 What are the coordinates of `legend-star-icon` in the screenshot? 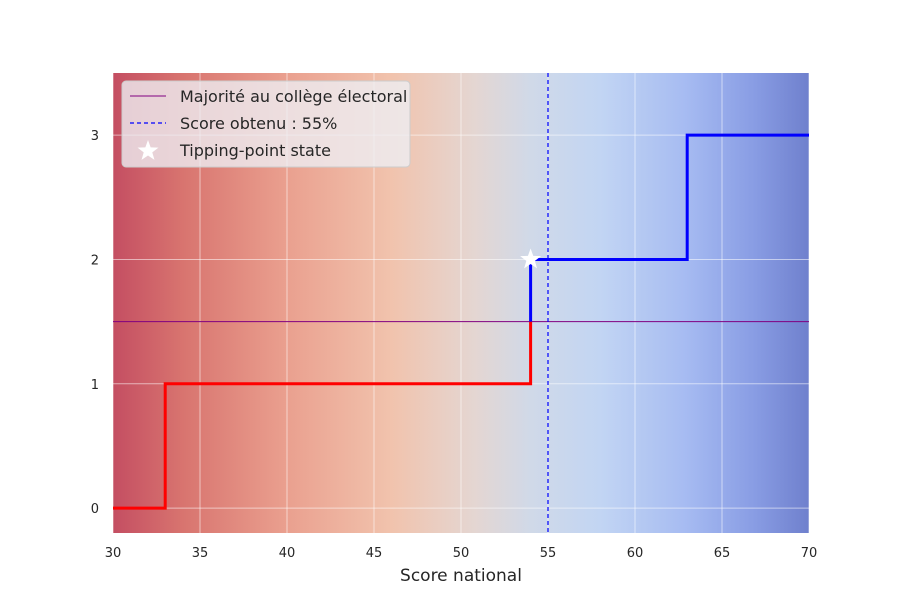 It's located at (148, 150).